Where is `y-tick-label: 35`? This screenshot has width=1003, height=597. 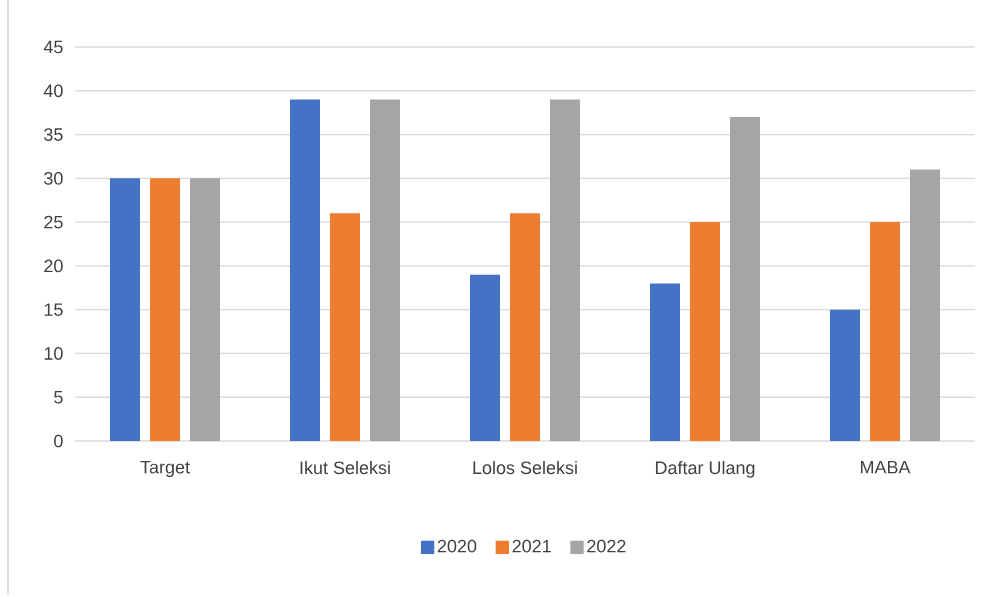
y-tick-label: 35 is located at coordinates (53, 134).